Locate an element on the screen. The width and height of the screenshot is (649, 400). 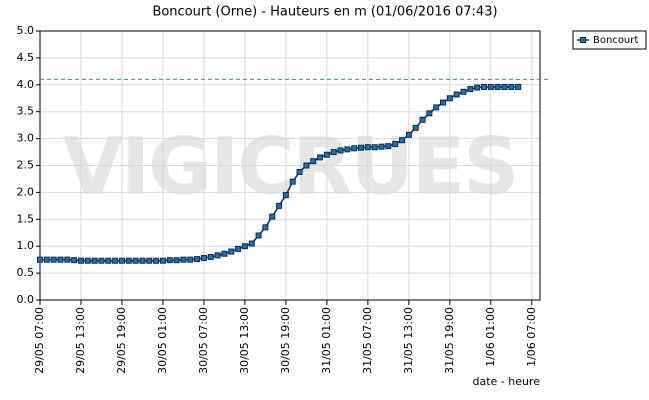
x-tick-label: 31/05 13:00 is located at coordinates (408, 340).